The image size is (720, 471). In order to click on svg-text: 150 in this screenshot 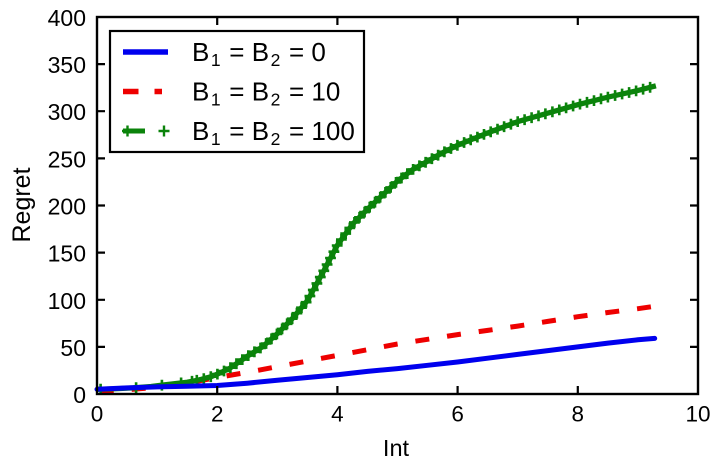, I will do `click(67, 254)`.